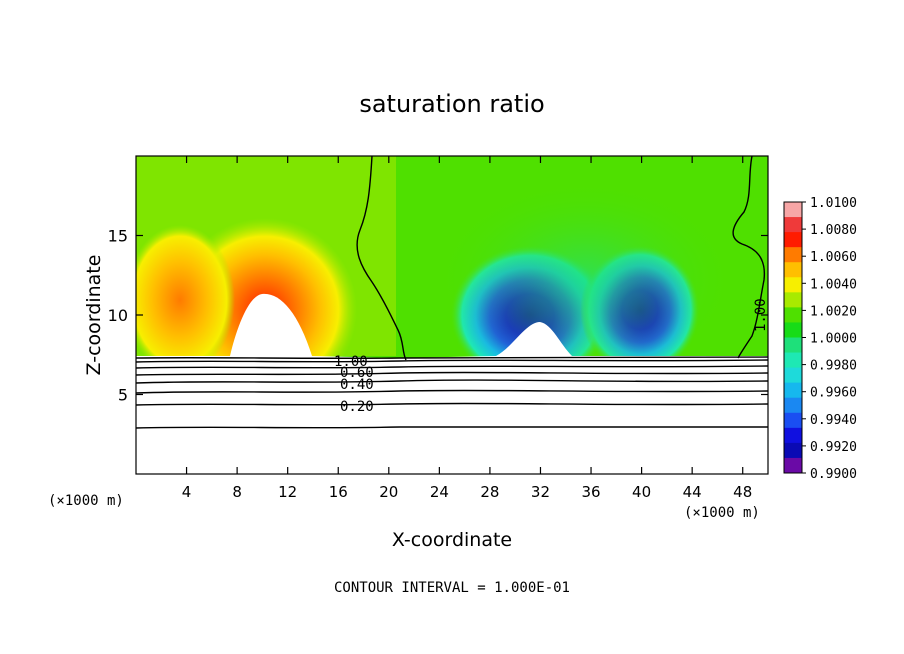 The width and height of the screenshot is (904, 654). What do you see at coordinates (833, 203) in the screenshot?
I see `colorbar-label-0: 1.0100` at bounding box center [833, 203].